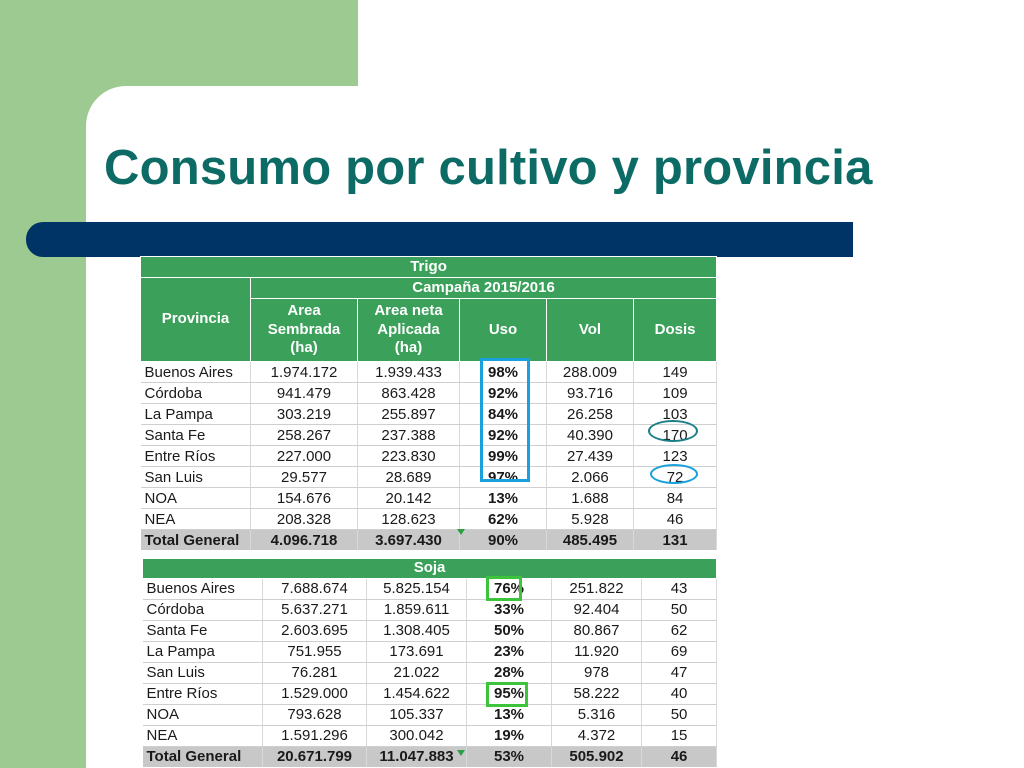  Describe the element at coordinates (590, 393) in the screenshot. I see `table-cell: 93.716` at that location.